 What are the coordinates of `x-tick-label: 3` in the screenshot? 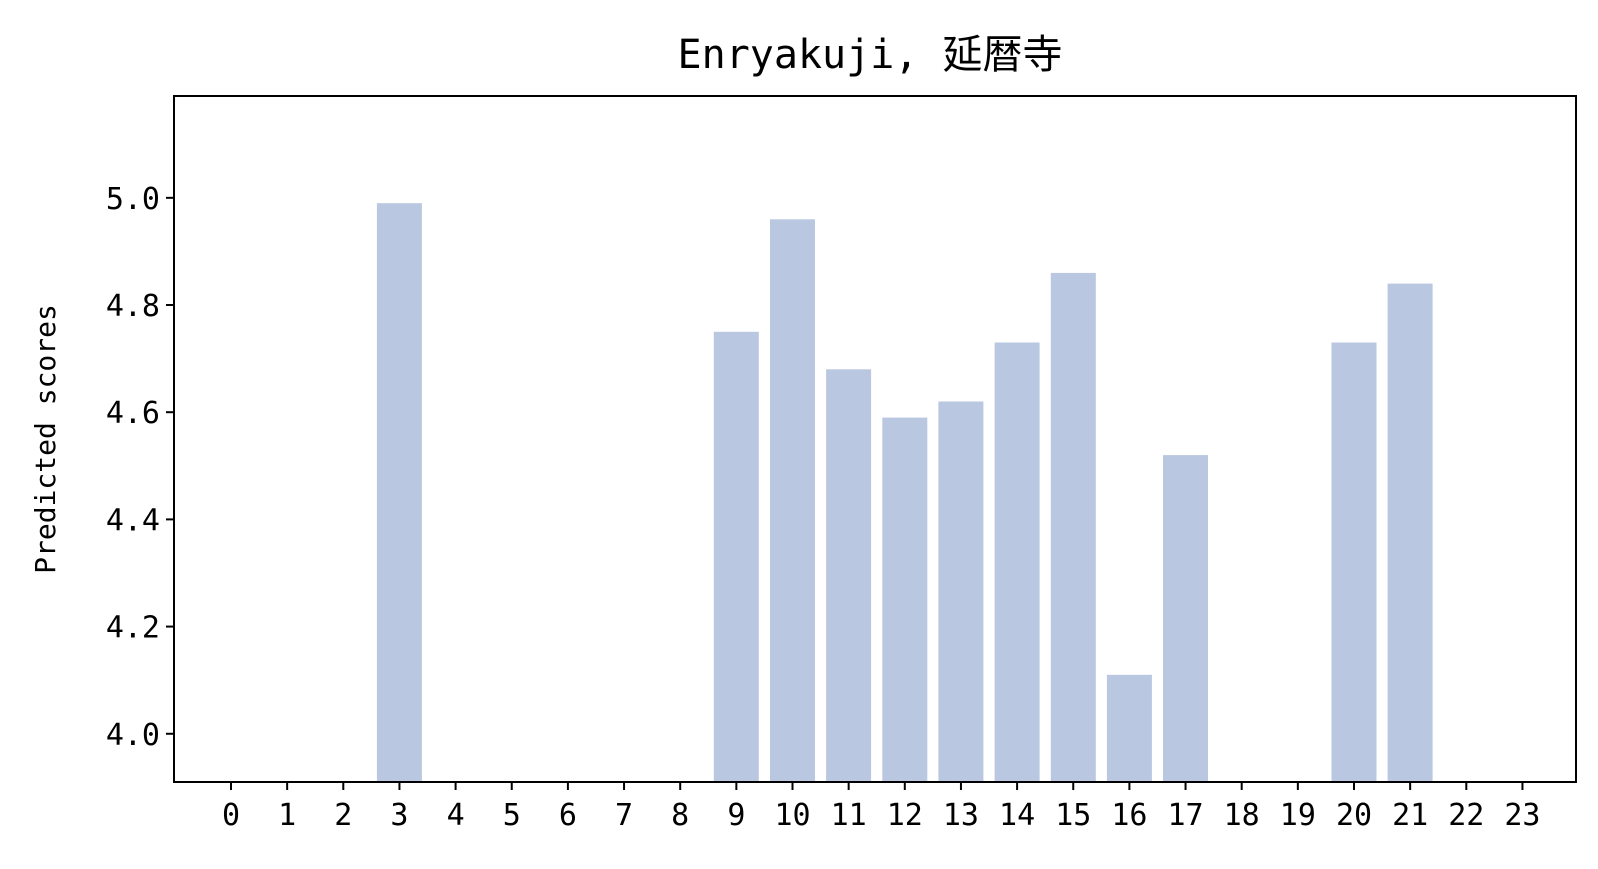 It's located at (399, 815).